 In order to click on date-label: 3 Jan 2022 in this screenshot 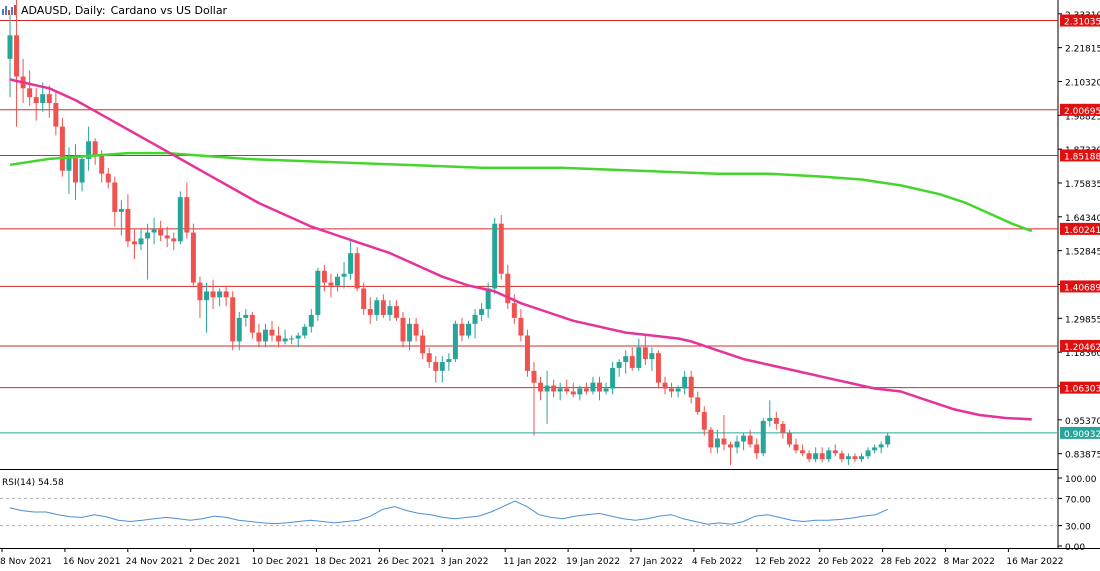, I will do `click(464, 562)`.